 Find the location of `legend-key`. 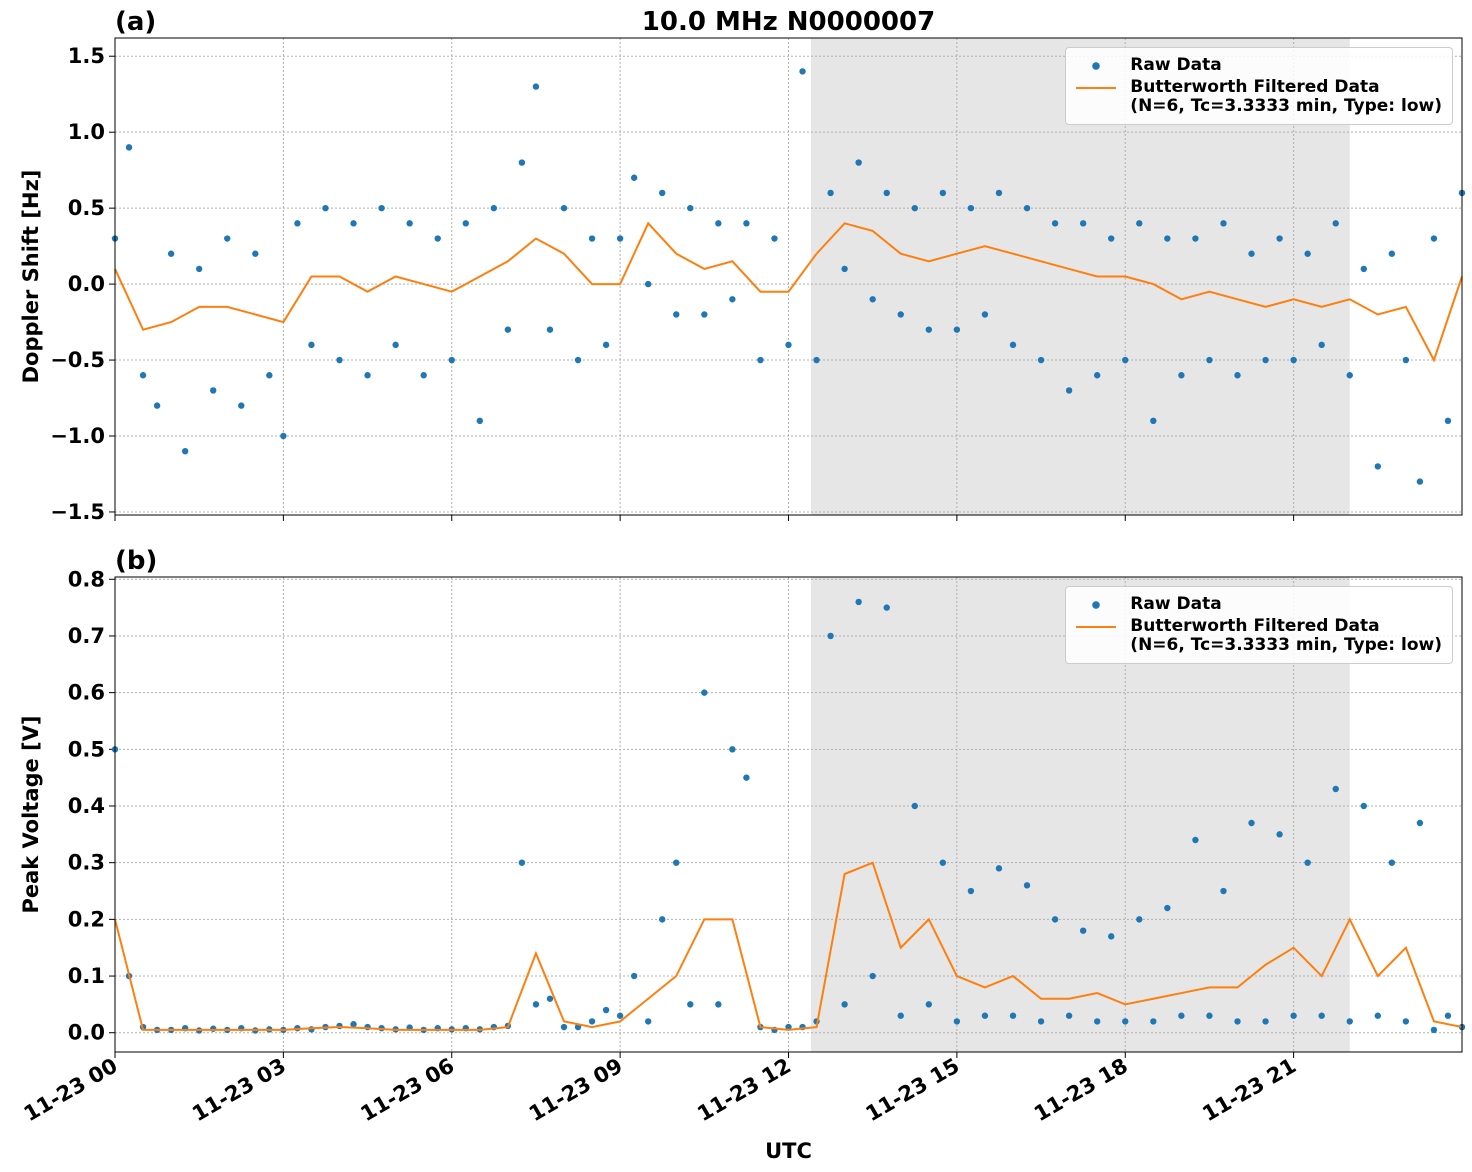

legend-key is located at coordinates (1096, 66).